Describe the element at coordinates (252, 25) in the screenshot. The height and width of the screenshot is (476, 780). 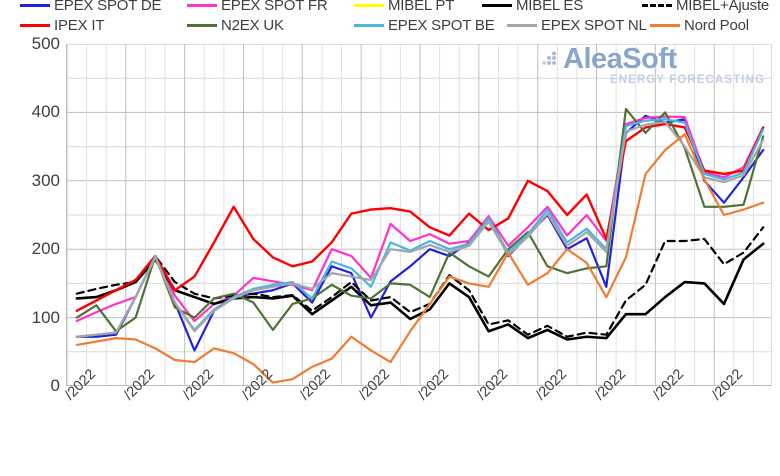
I see `legend-label: N2EX UK` at that location.